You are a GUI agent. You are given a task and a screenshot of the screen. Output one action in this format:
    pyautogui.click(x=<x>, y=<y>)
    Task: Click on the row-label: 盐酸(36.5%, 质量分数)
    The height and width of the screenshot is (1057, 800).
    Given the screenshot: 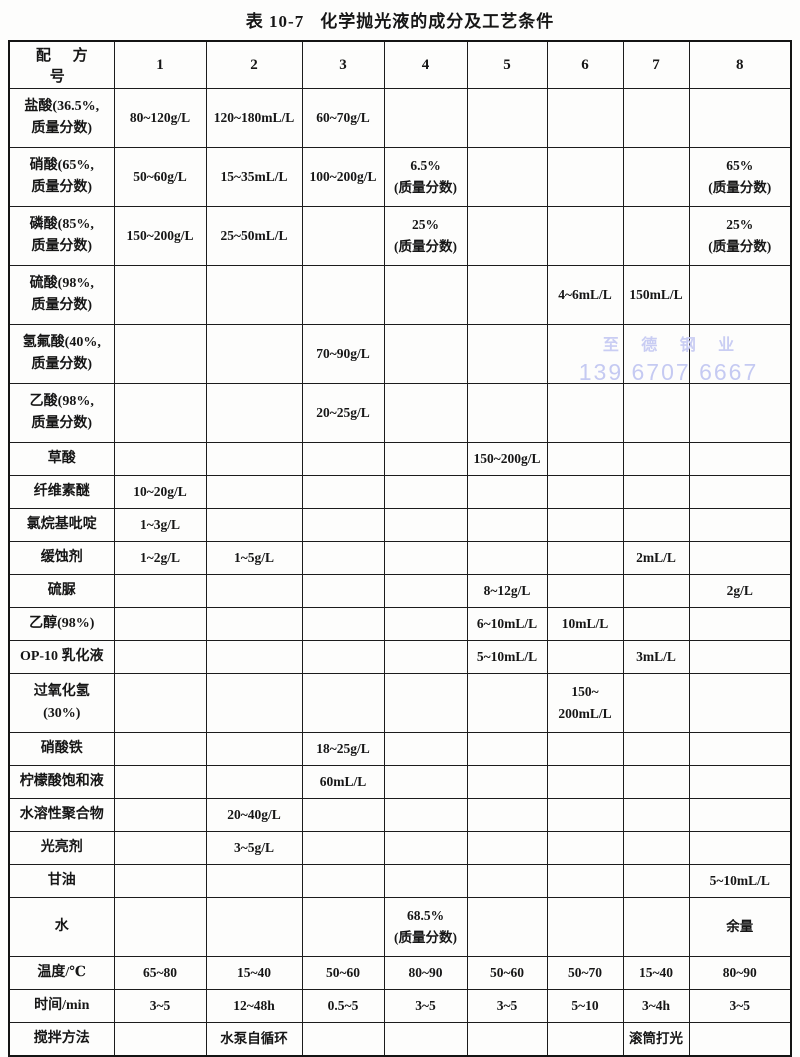 What is the action you would take?
    pyautogui.click(x=61, y=118)
    